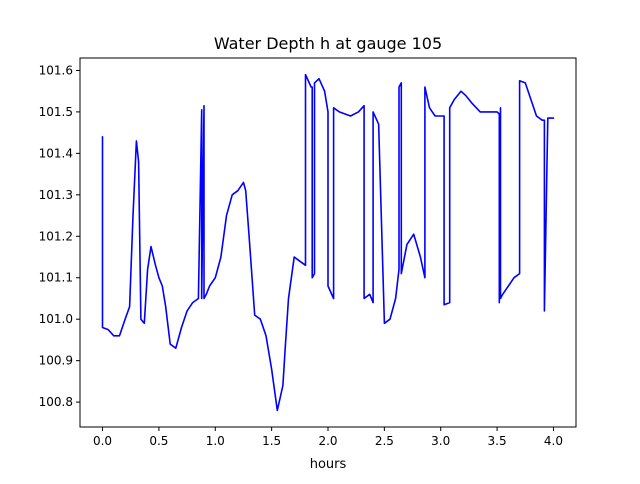 This screenshot has width=640, height=484. What do you see at coordinates (56, 112) in the screenshot?
I see `y-tick-label: 101.5` at bounding box center [56, 112].